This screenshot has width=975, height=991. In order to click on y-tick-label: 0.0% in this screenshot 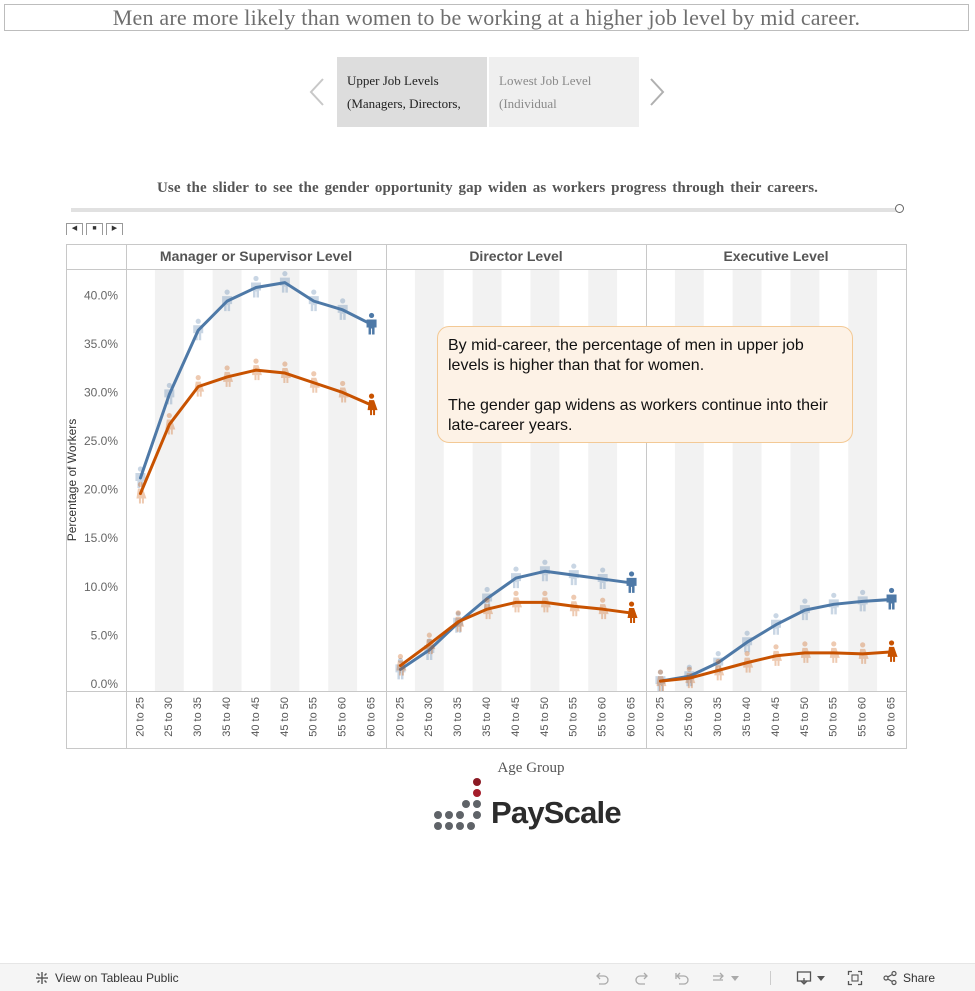, I will do `click(105, 684)`.